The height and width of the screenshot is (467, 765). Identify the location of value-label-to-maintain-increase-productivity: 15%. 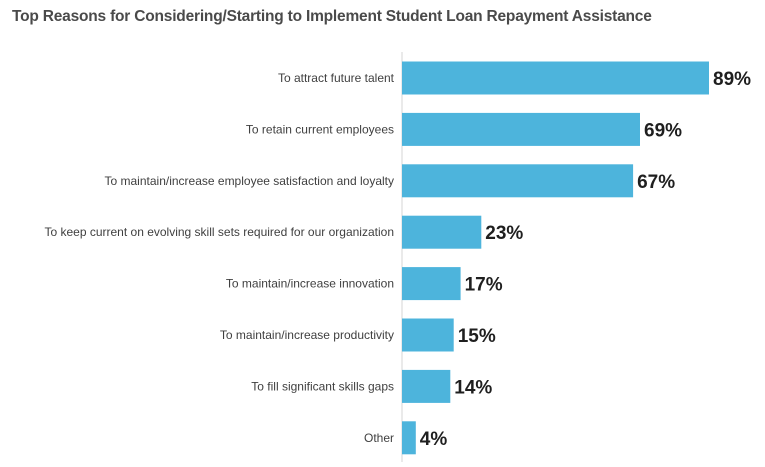
(477, 336).